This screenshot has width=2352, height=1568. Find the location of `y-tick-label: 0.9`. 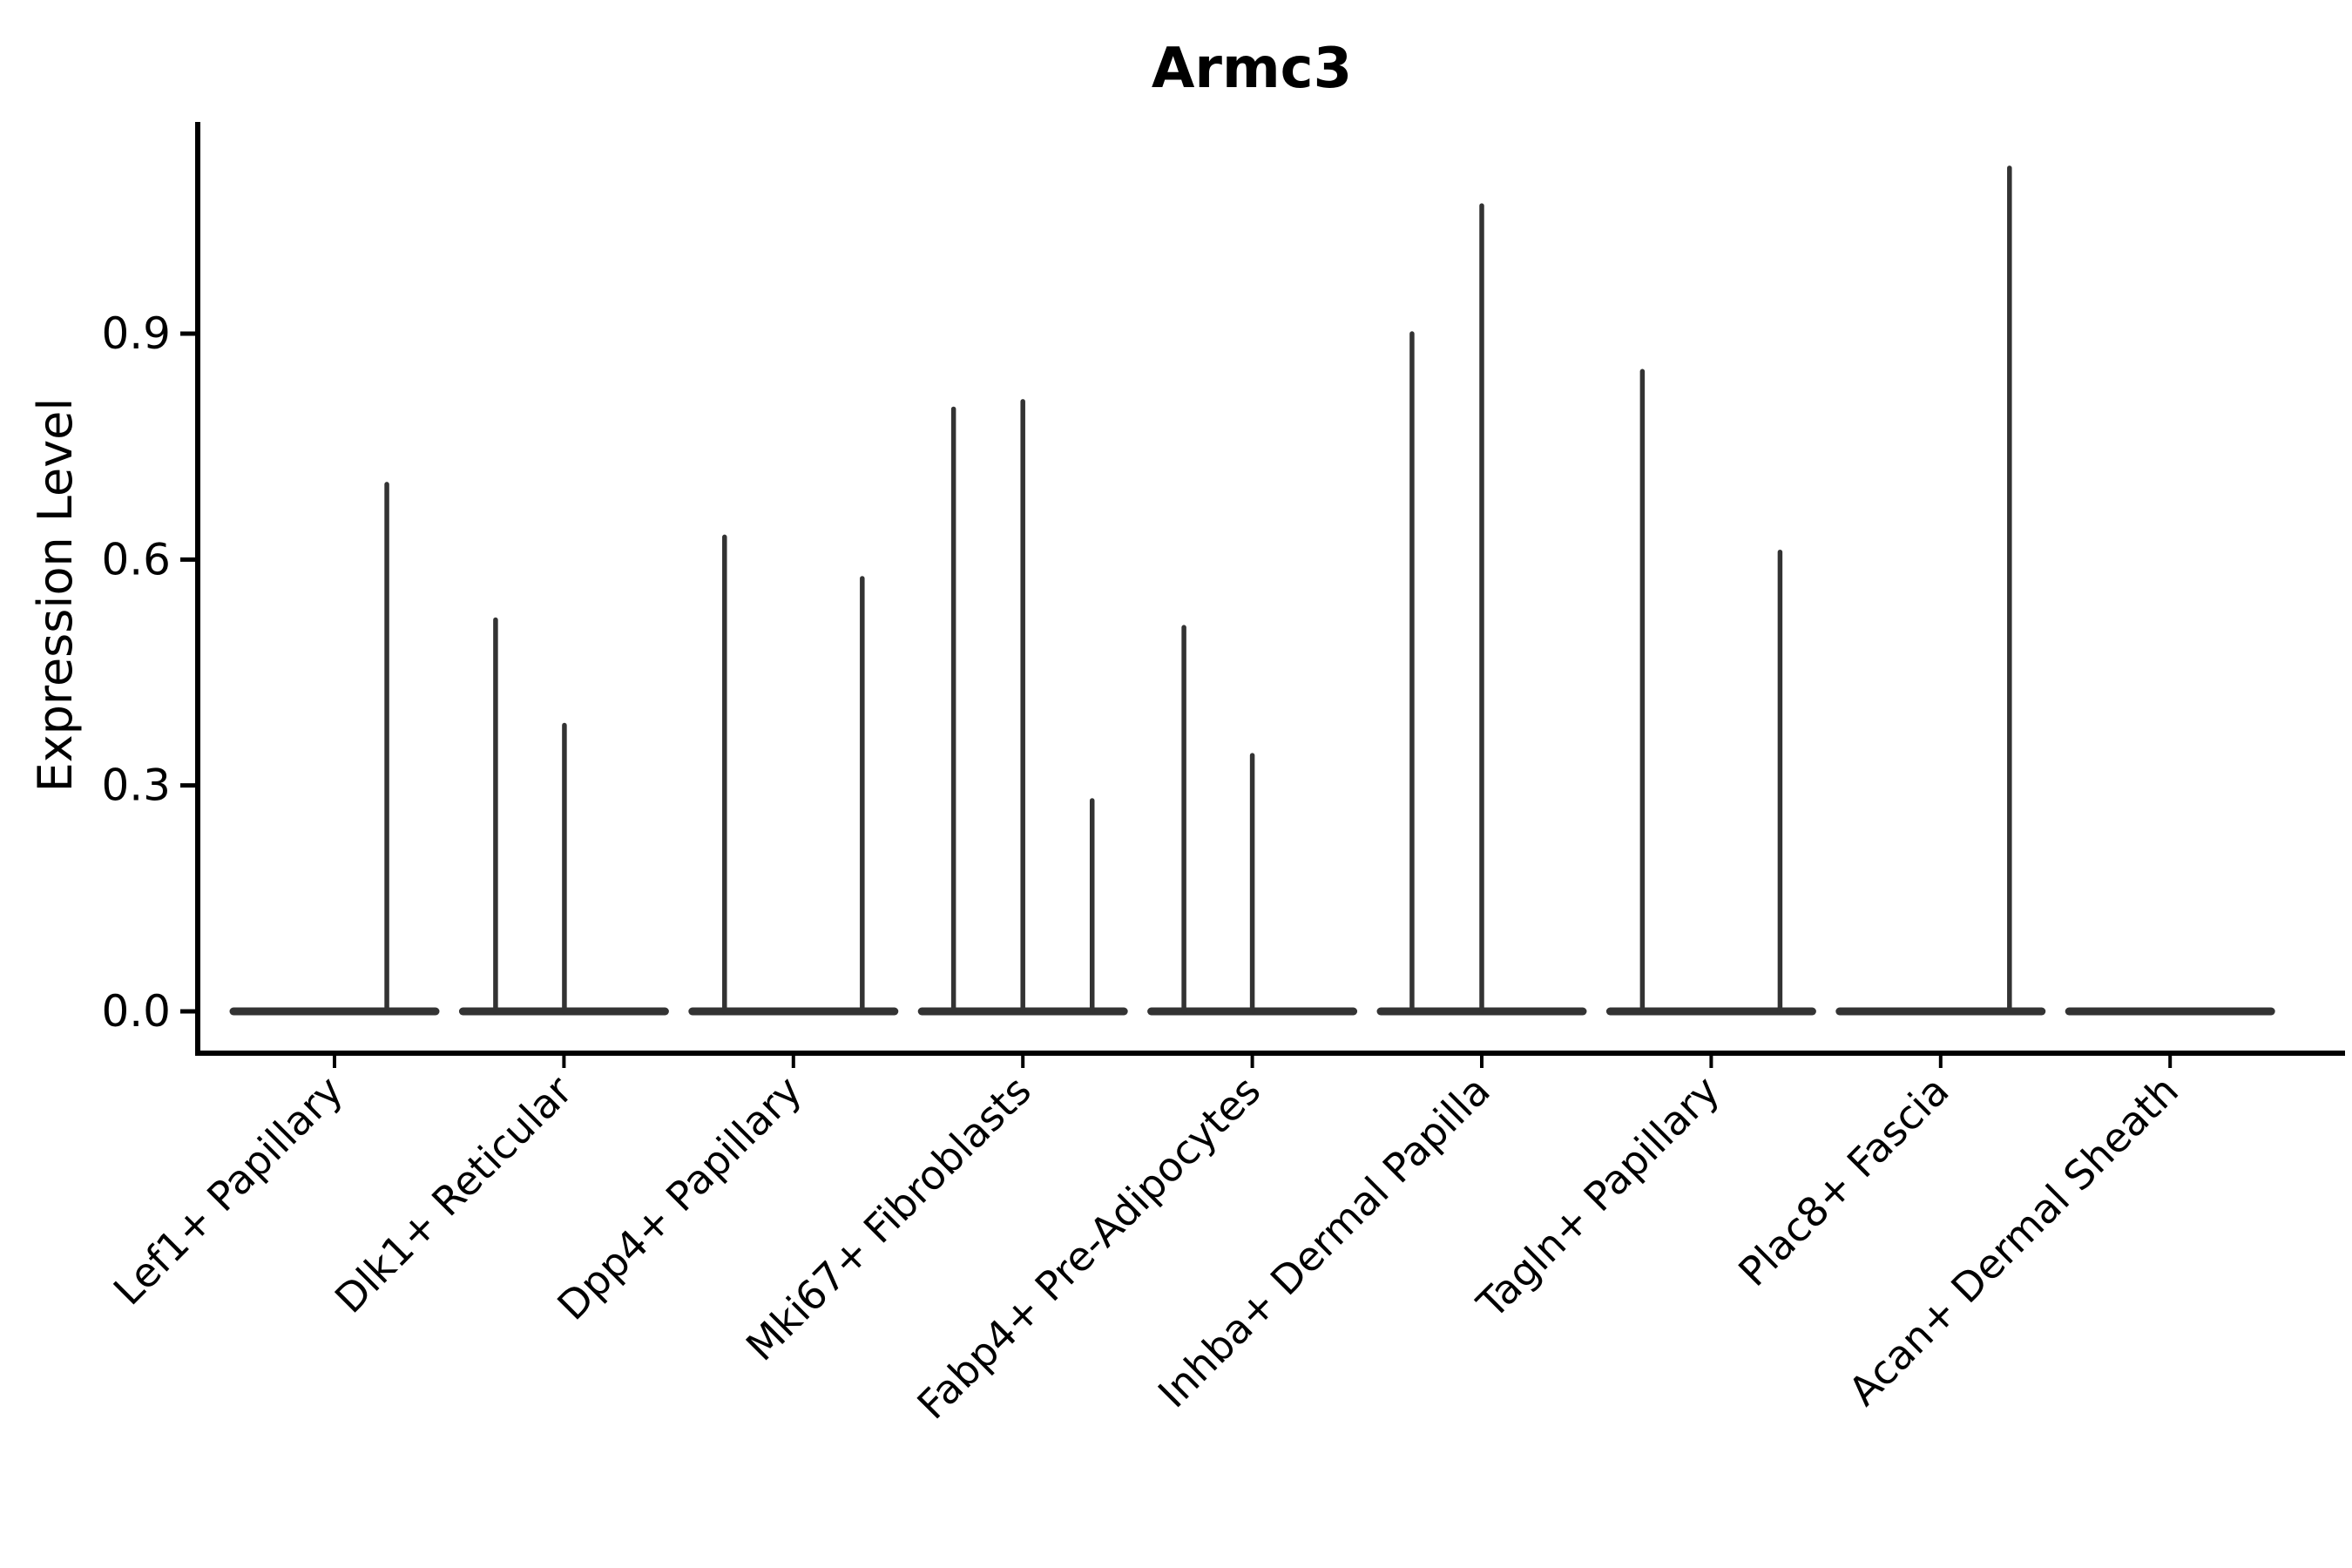

y-tick-label: 0.9 is located at coordinates (136, 334).